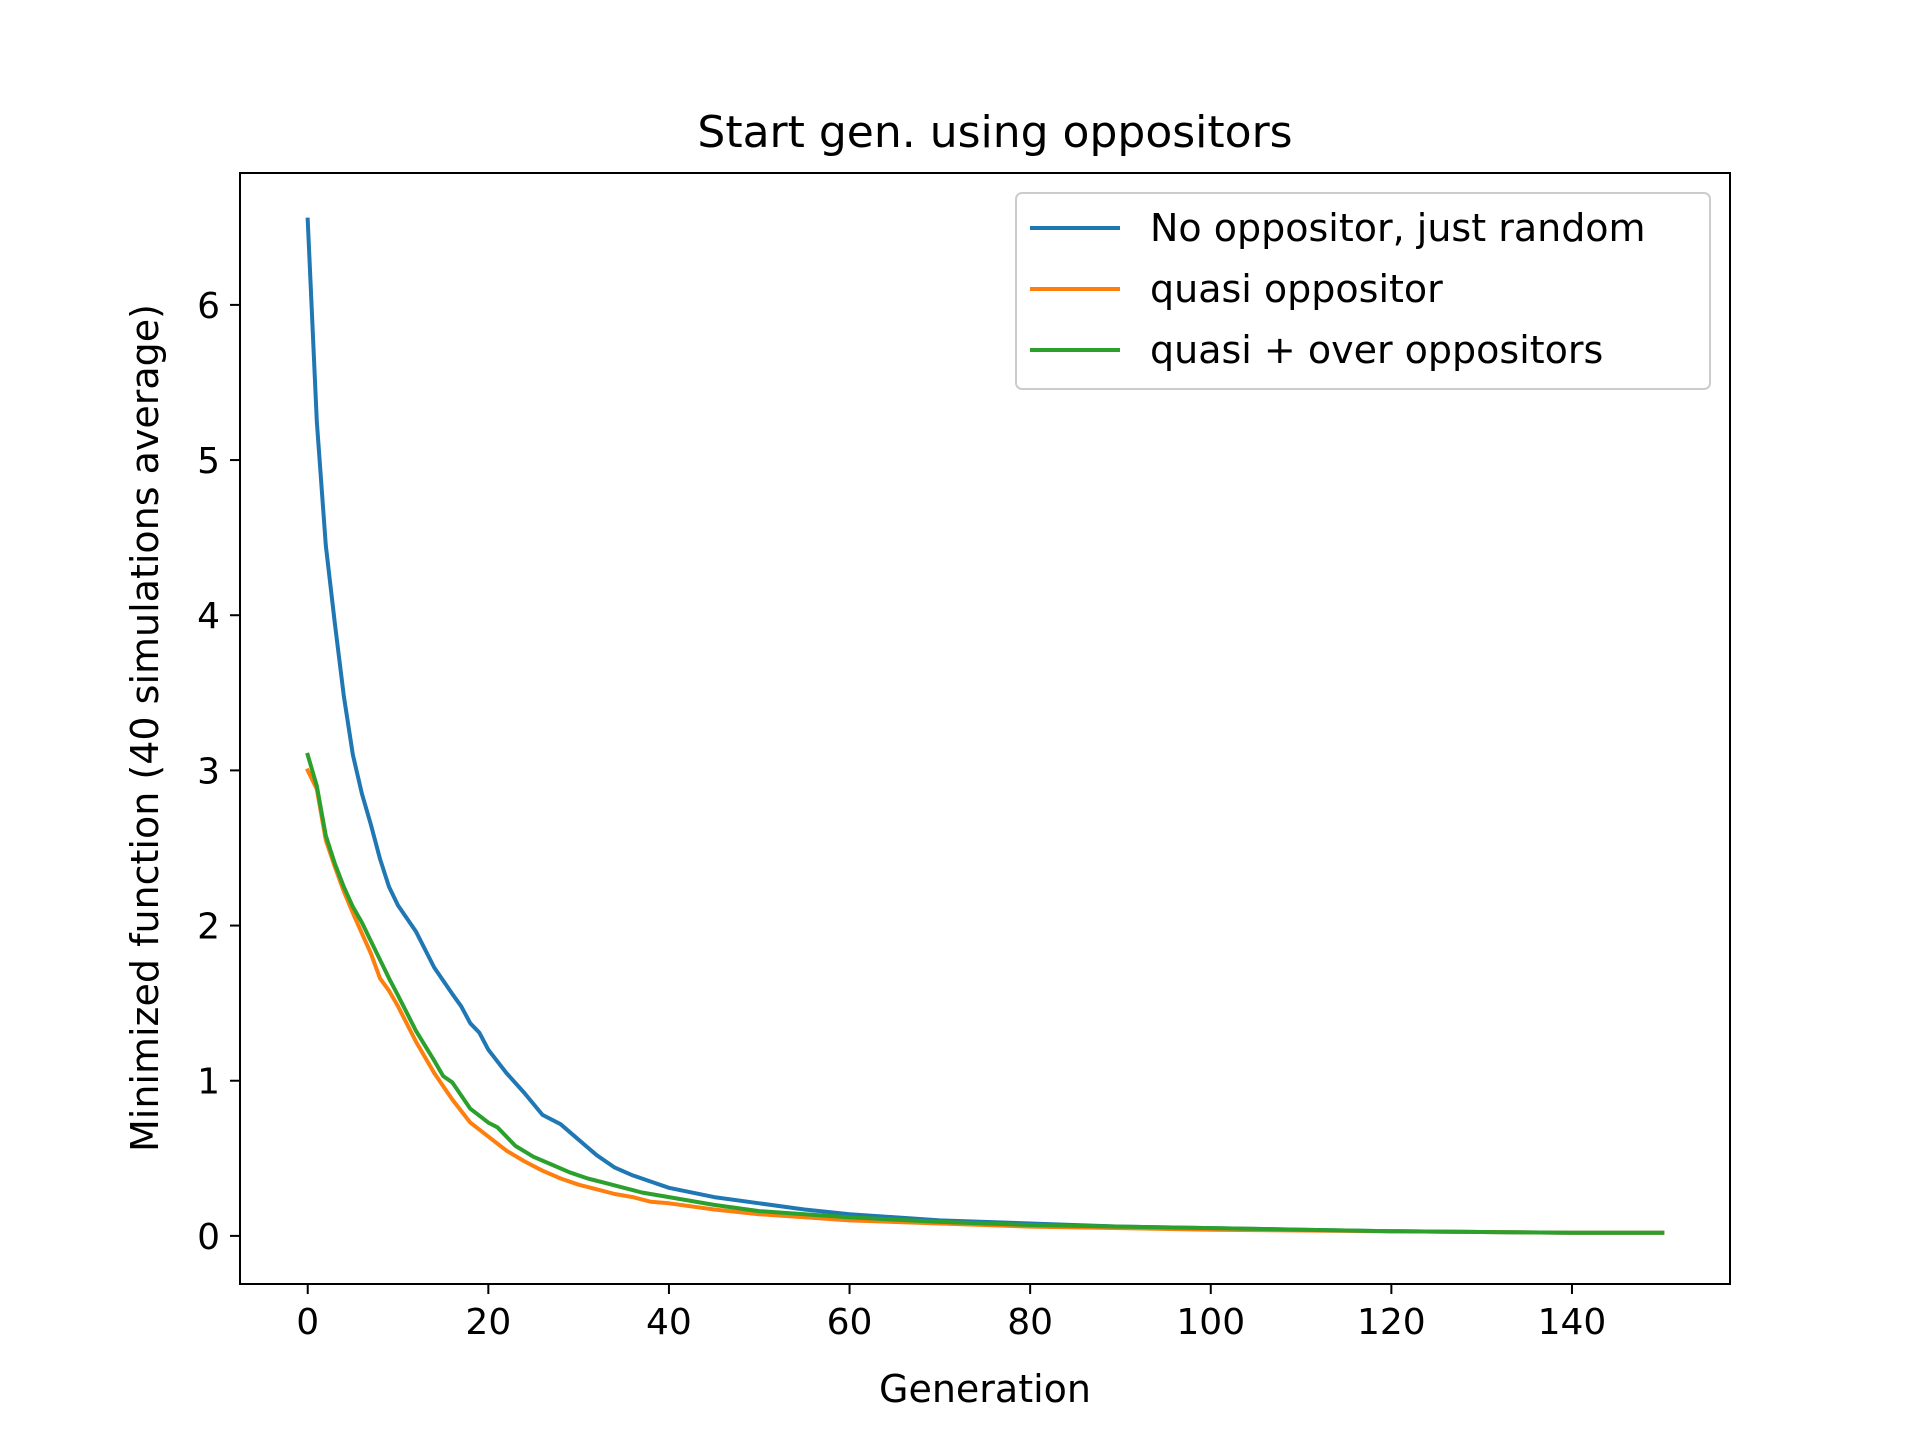 Image resolution: width=1920 pixels, height=1440 pixels. Describe the element at coordinates (208, 306) in the screenshot. I see `y-tick-label: 6` at that location.